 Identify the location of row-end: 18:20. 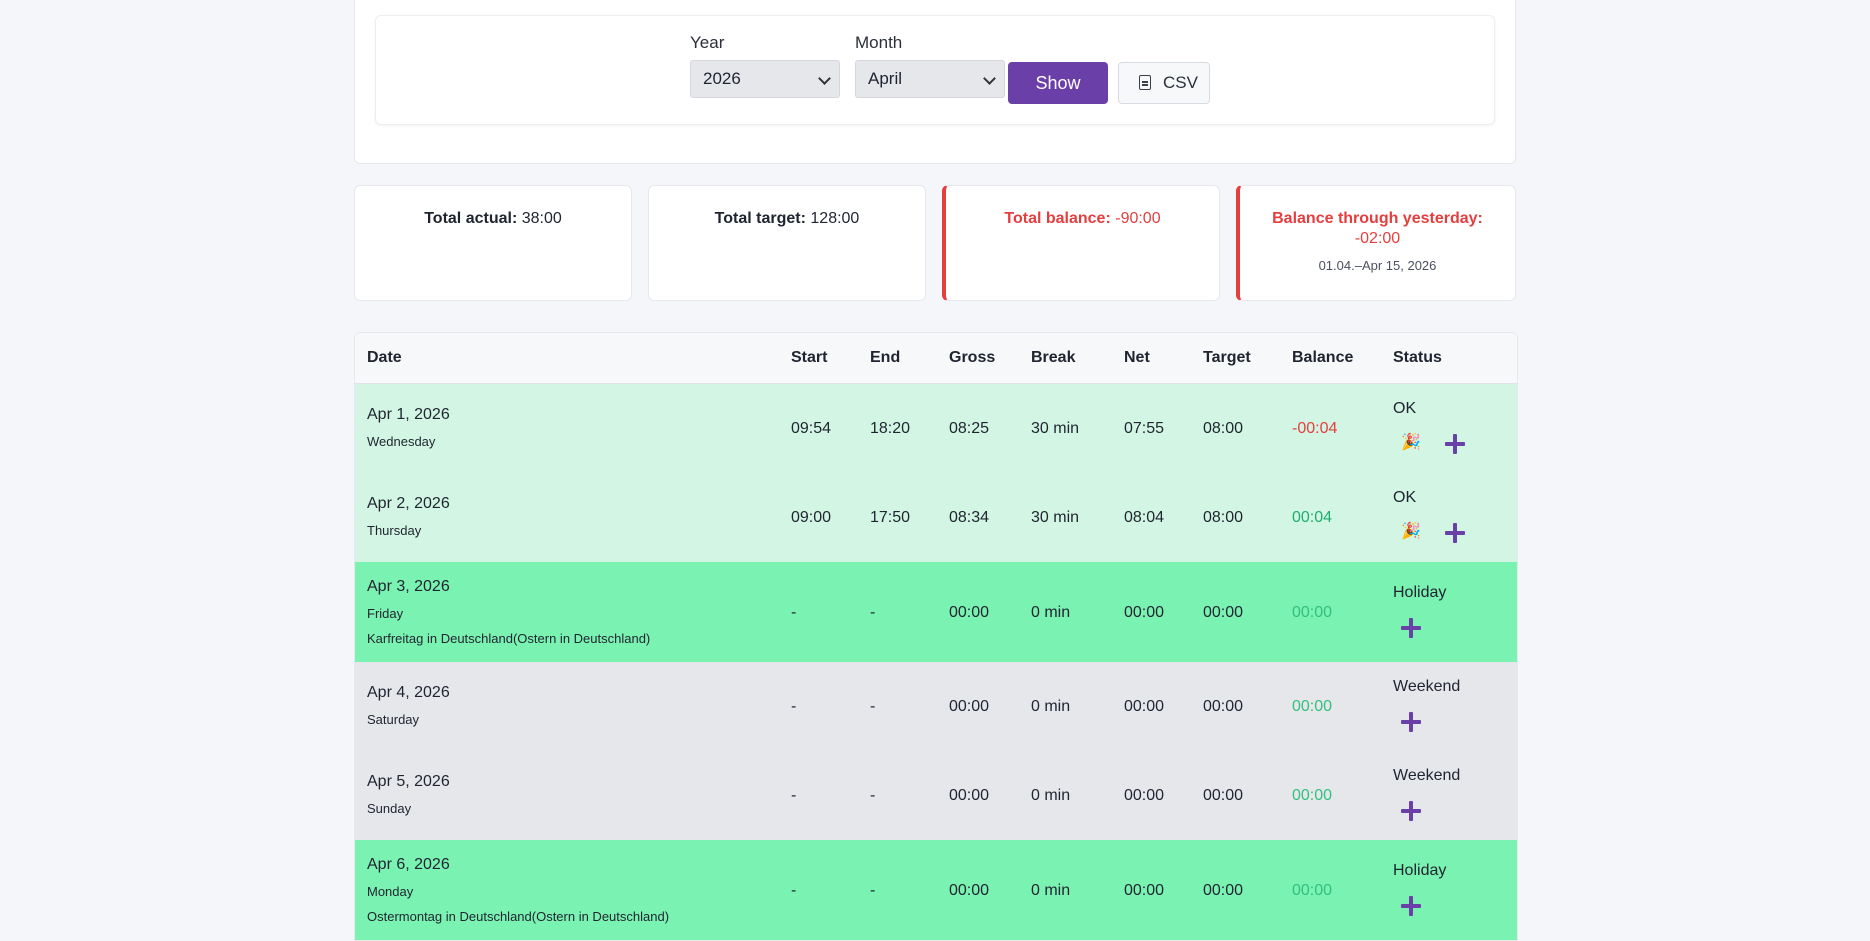
(890, 428).